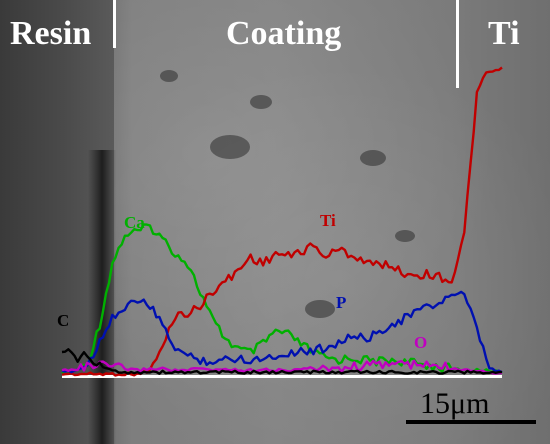 The width and height of the screenshot is (550, 444). I want to click on scale-bar, so click(471, 422).